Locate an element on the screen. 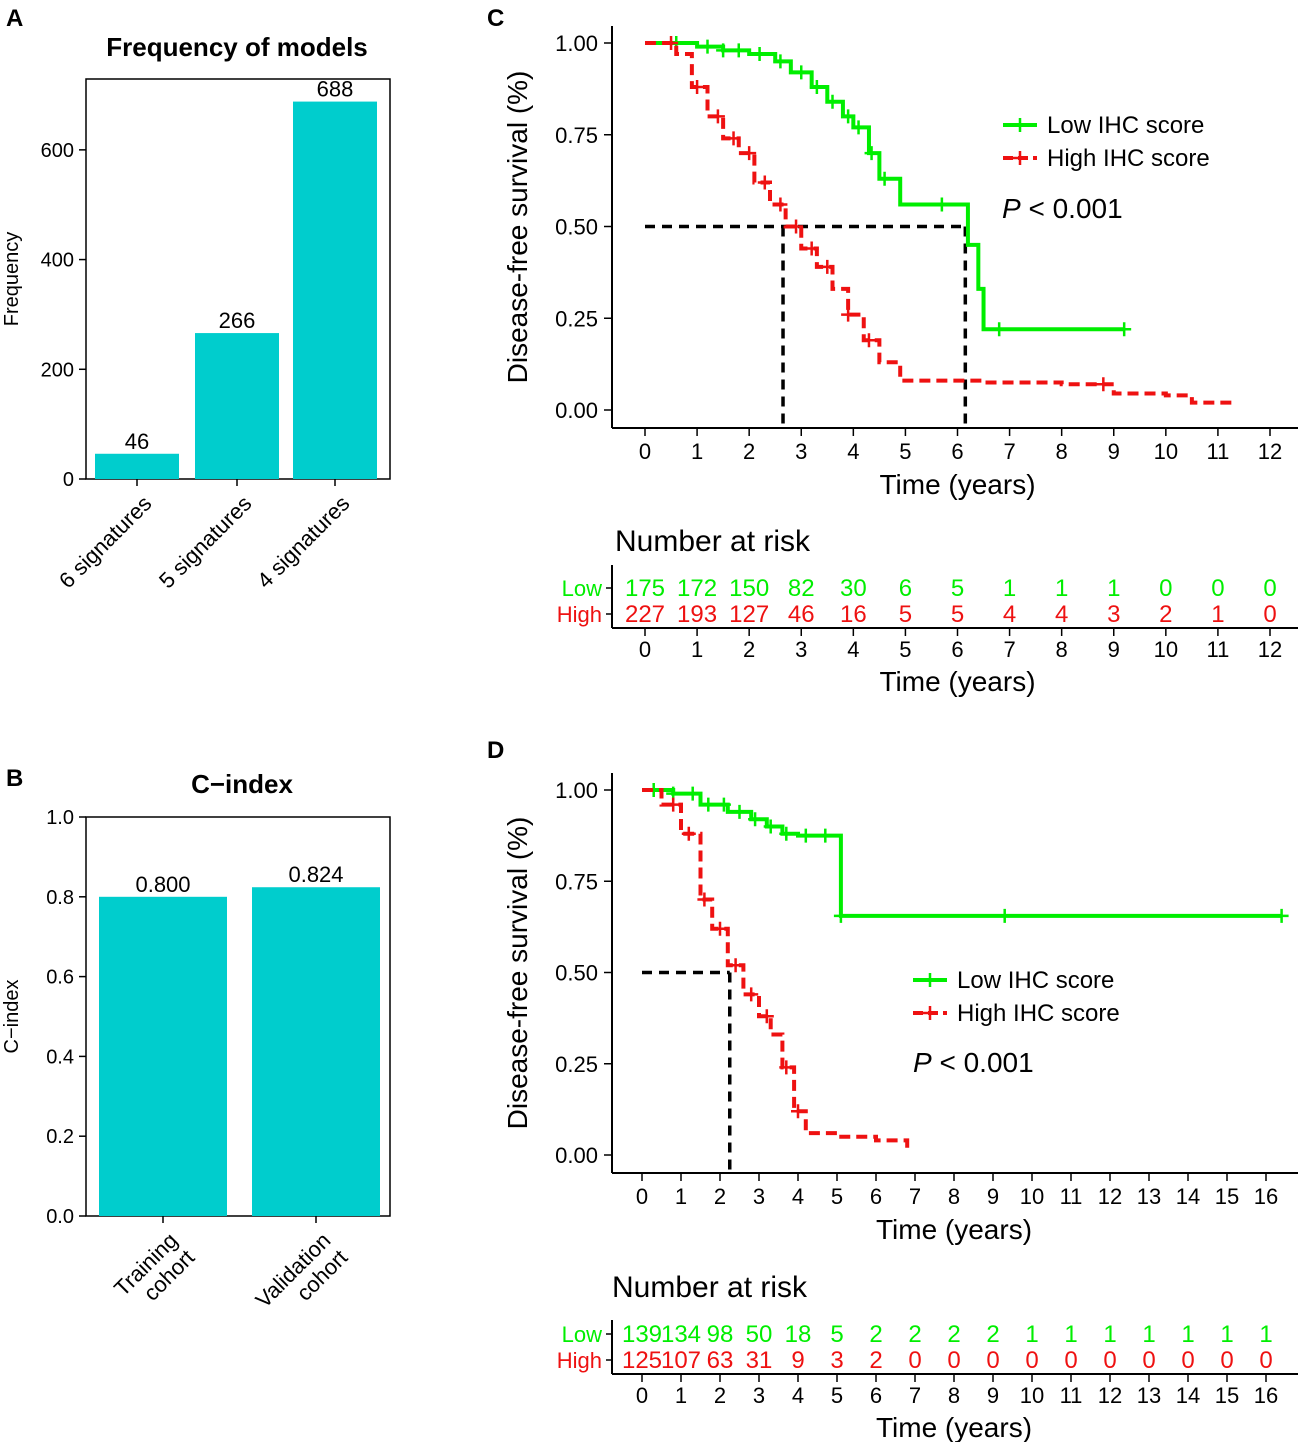  risk-x-tick-label: 7 is located at coordinates (1009, 649).